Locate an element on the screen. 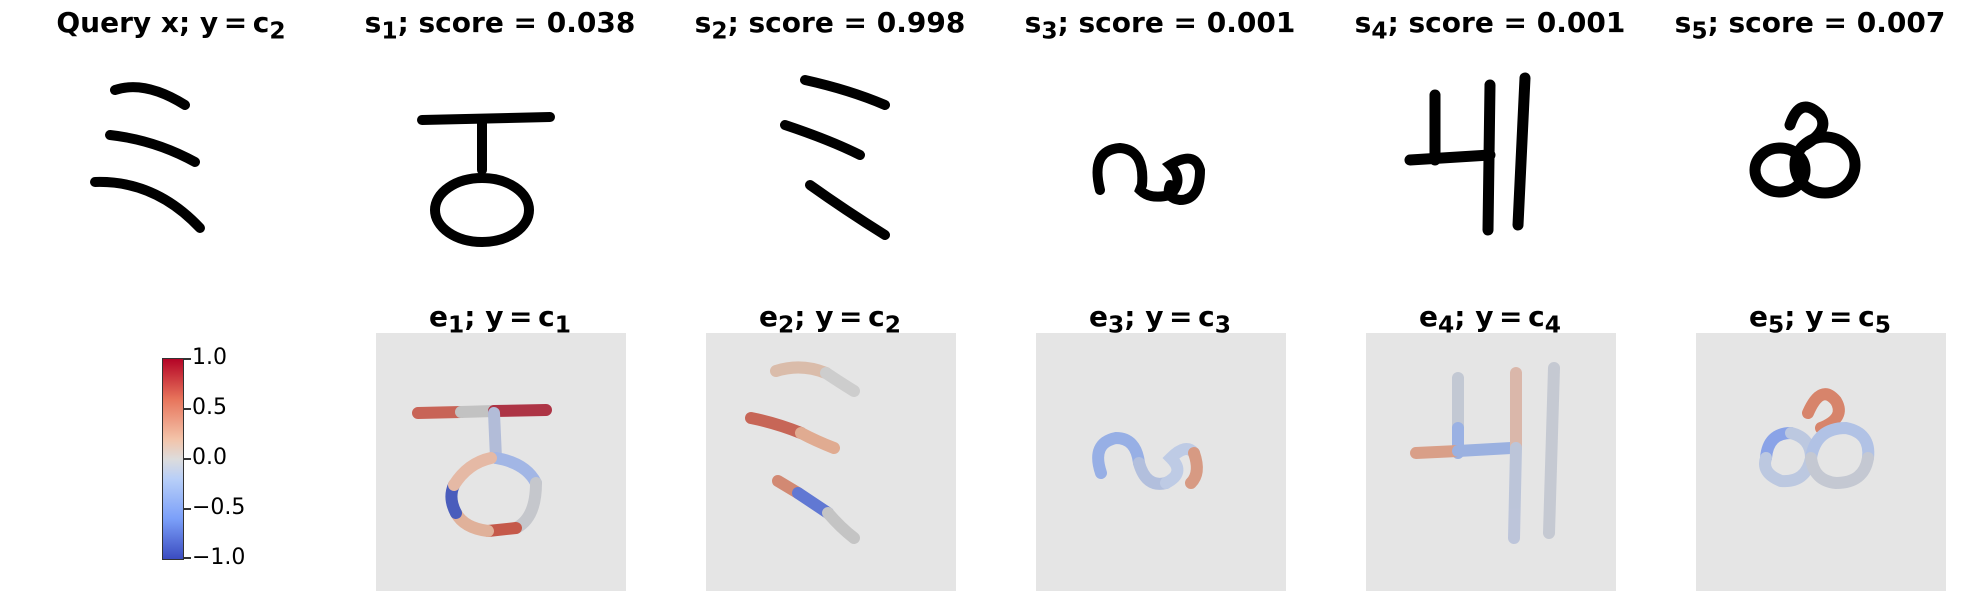  explanation-2-title: e2; y = c2 is located at coordinates (830, 319).